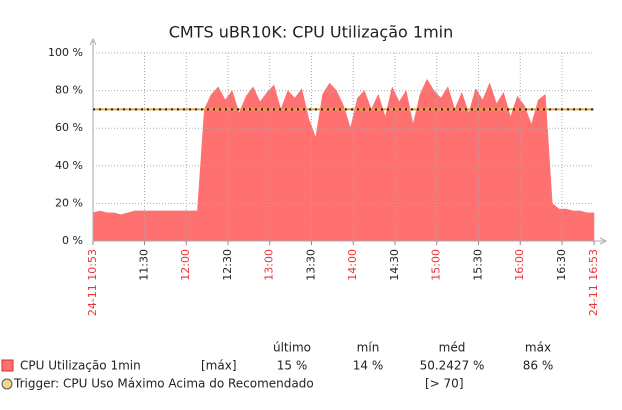  What do you see at coordinates (593, 282) in the screenshot?
I see `x-tick-label: 24-11 16:53` at bounding box center [593, 282].